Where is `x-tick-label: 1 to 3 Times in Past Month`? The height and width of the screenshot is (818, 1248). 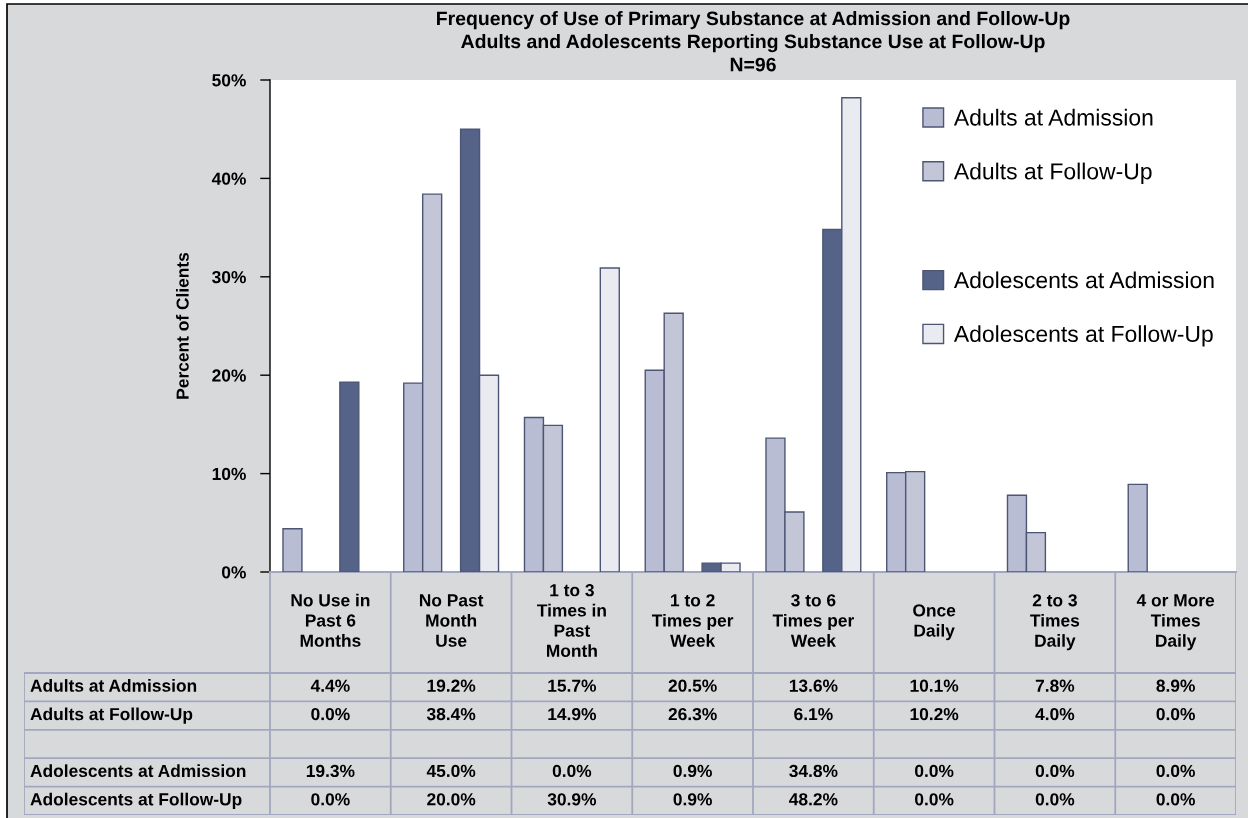 x-tick-label: 1 to 3 Times in Past Month is located at coordinates (571, 620).